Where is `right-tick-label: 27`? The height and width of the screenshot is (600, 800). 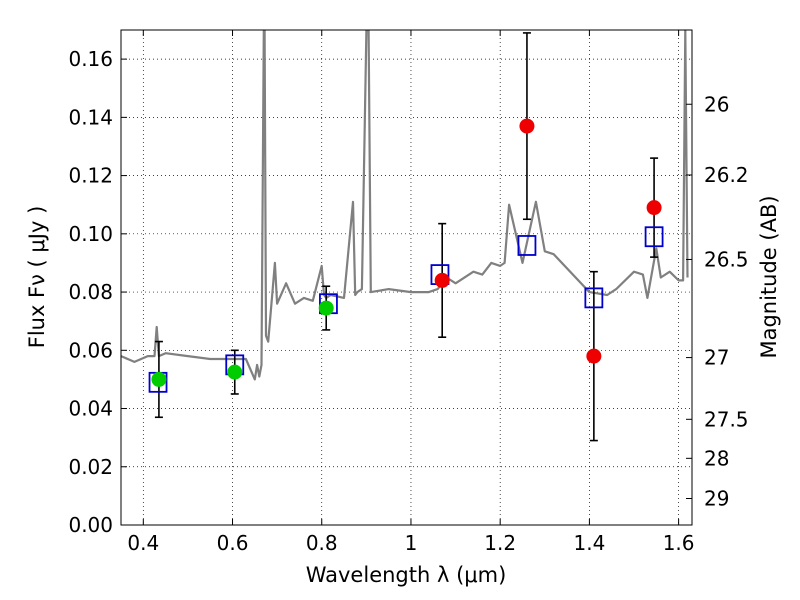 right-tick-label: 27 is located at coordinates (716, 358).